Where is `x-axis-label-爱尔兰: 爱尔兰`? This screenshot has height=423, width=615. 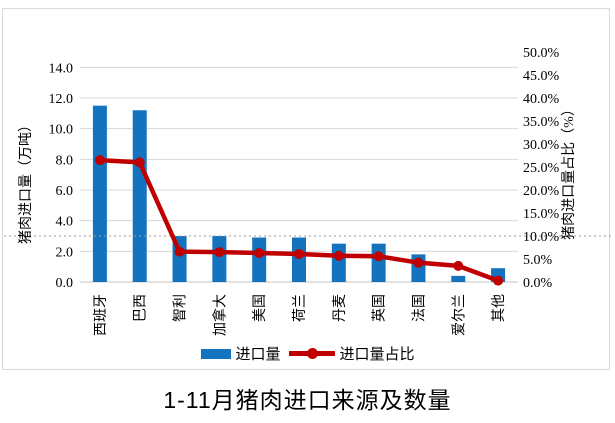
x-axis-label-爱尔兰: 爱尔兰 is located at coordinates (459, 315).